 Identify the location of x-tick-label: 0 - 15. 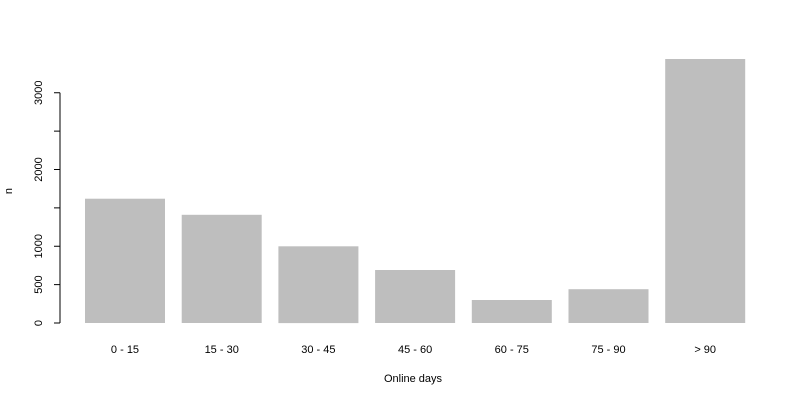
(125, 350).